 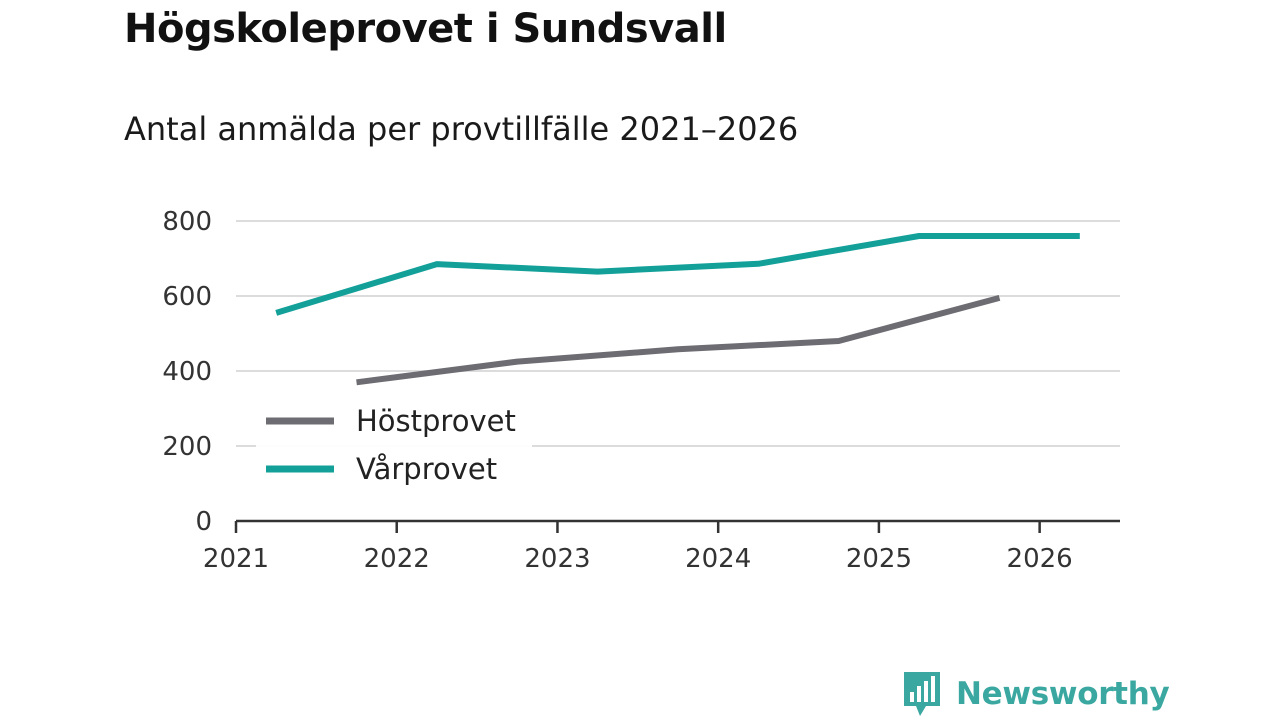 What do you see at coordinates (436, 421) in the screenshot?
I see `legend-label-0: Höstprovet` at bounding box center [436, 421].